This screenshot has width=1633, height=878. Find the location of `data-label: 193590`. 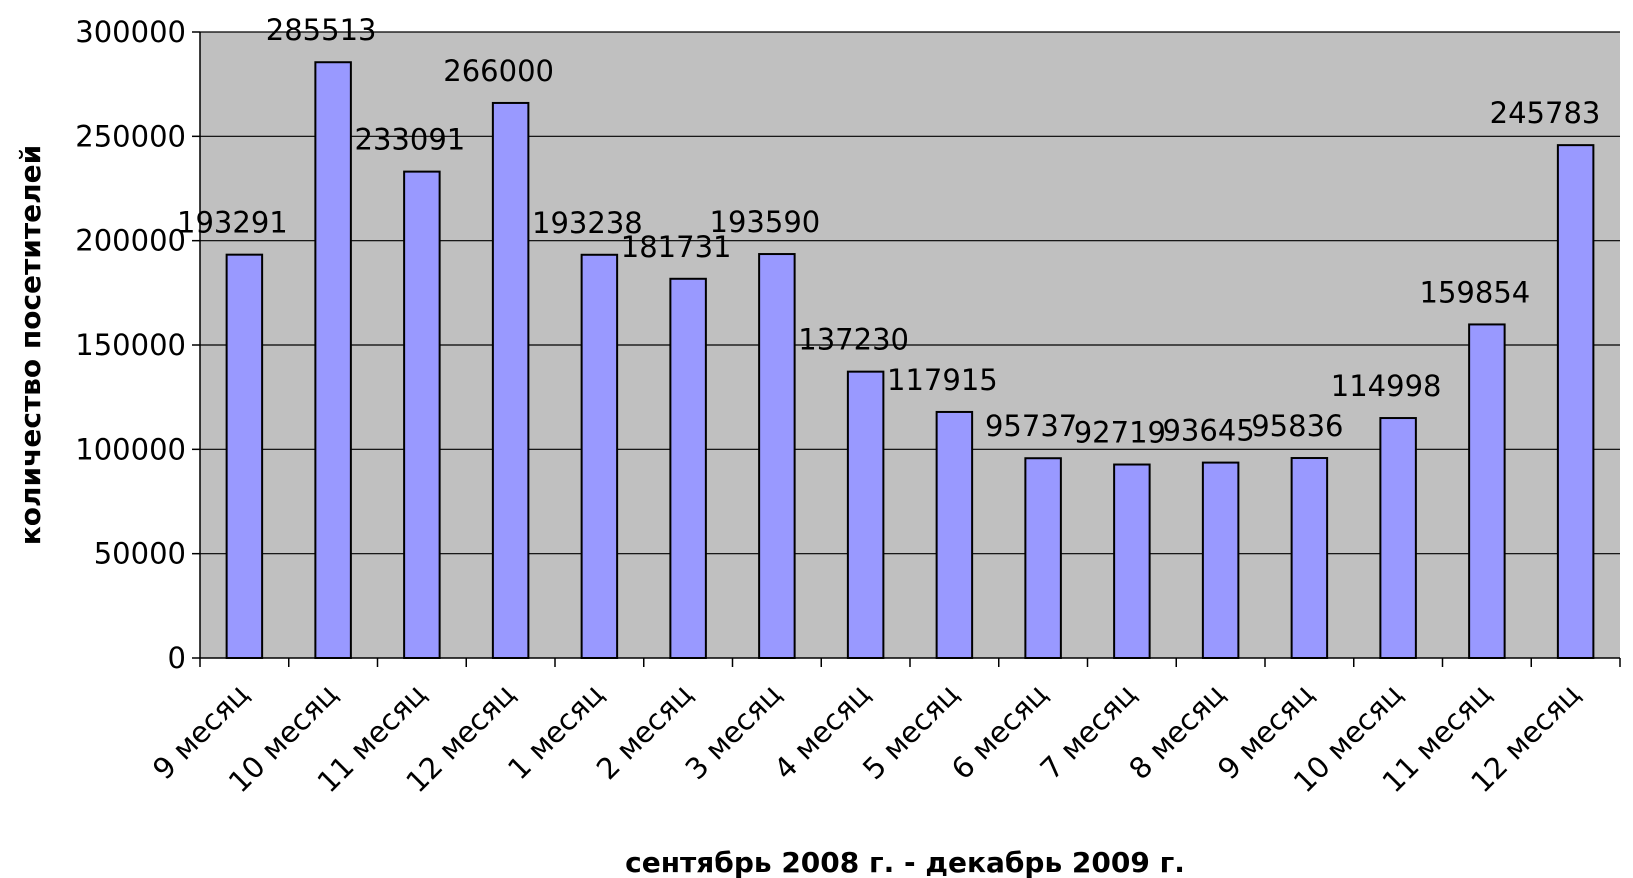

data-label: 193590 is located at coordinates (765, 222).